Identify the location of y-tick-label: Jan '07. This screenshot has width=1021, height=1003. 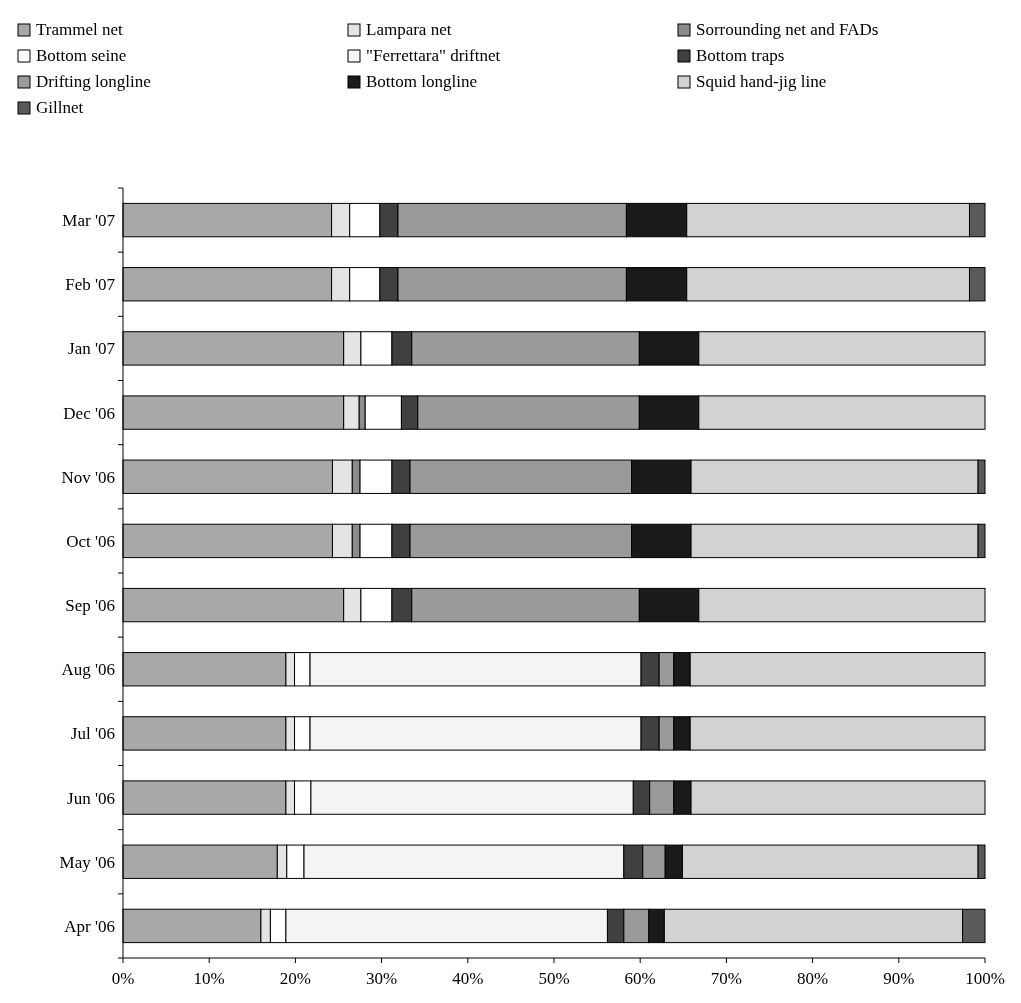
(92, 349).